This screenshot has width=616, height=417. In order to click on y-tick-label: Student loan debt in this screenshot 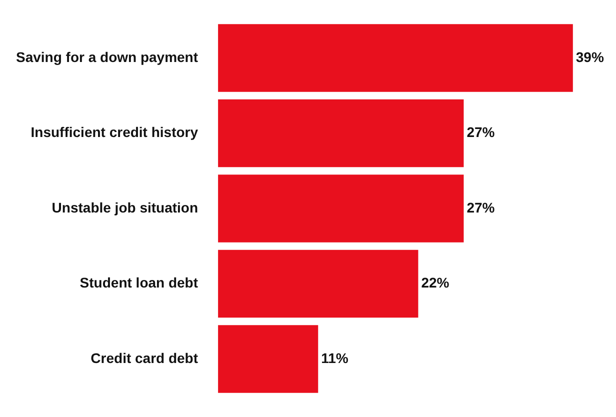, I will do `click(139, 282)`.